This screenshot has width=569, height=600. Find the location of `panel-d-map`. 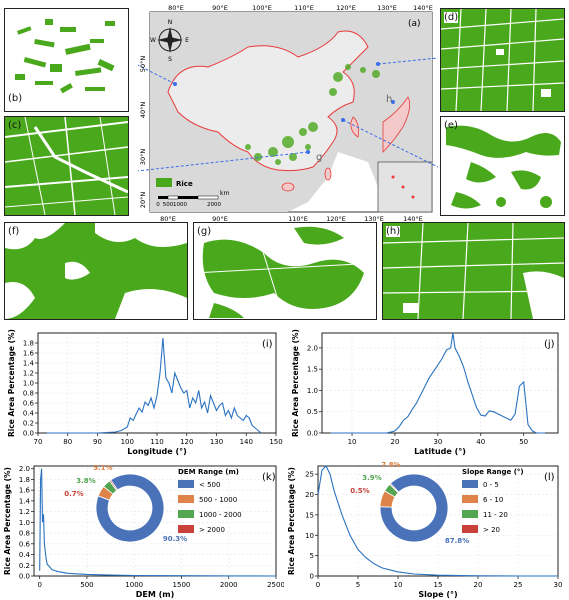

panel-d-map is located at coordinates (502, 60).